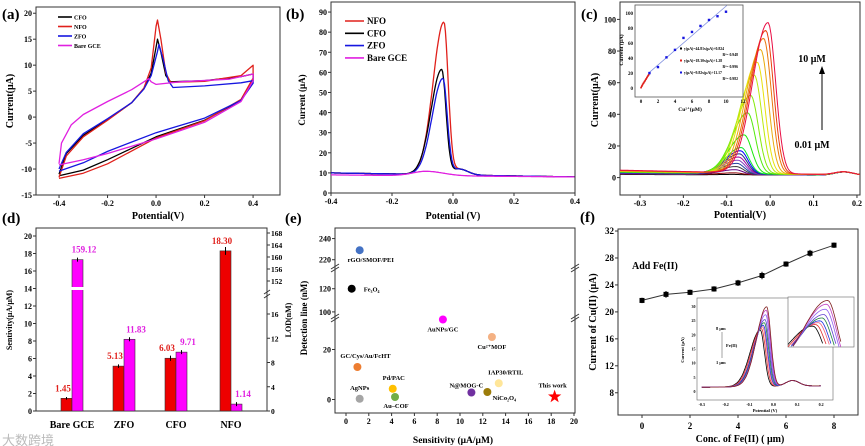 Image resolution: width=865 pixels, height=446 pixels. I want to click on panel-label: (a), so click(11, 15).